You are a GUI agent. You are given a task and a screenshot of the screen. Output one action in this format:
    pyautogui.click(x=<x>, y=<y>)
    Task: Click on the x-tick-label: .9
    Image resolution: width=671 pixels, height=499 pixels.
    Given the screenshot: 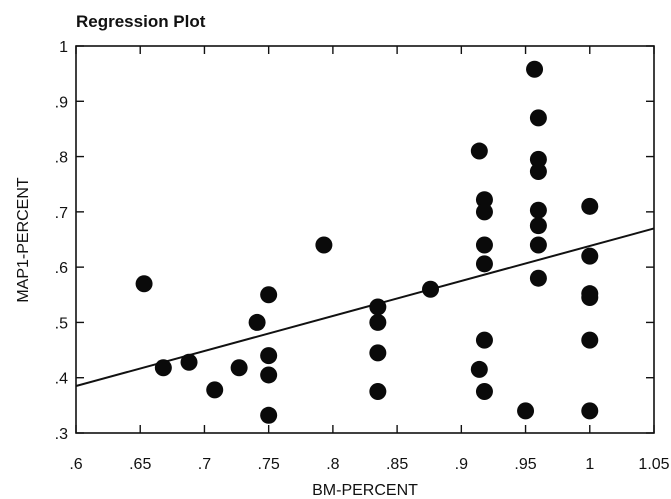 What is the action you would take?
    pyautogui.click(x=461, y=464)
    